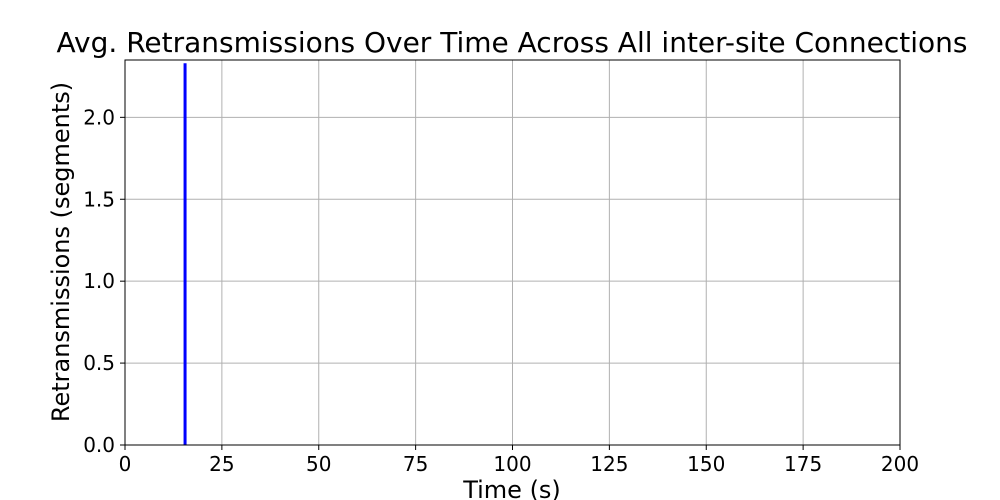 Image resolution: width=1000 pixels, height=500 pixels. I want to click on x-tick-label: 175, so click(803, 464).